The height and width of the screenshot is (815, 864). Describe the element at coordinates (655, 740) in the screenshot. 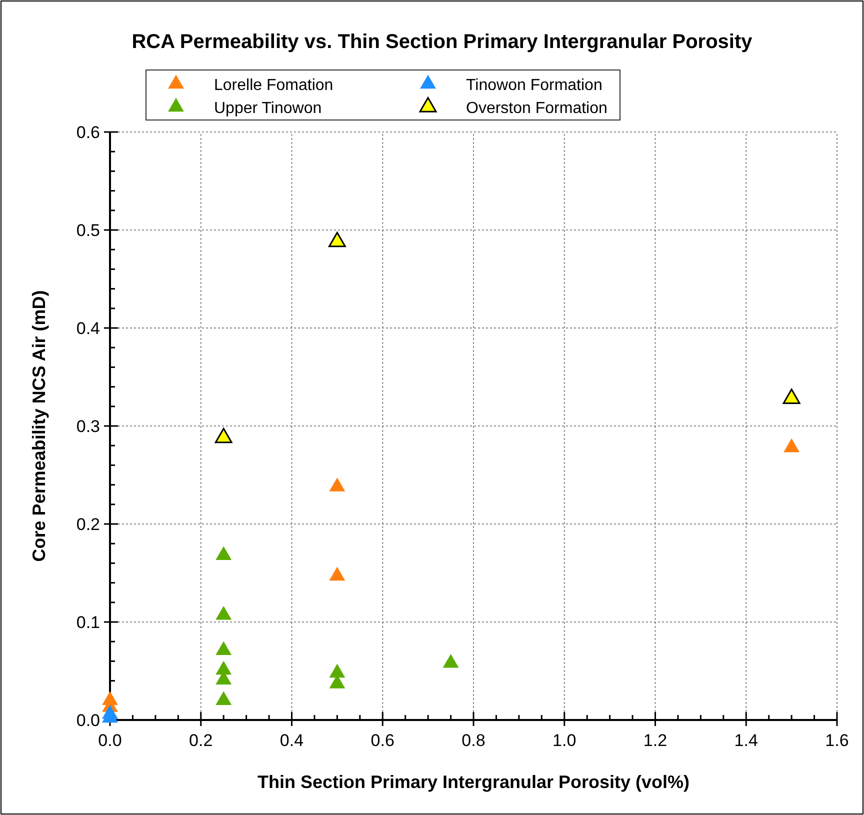

I see `x-tick-label: 1.2` at that location.